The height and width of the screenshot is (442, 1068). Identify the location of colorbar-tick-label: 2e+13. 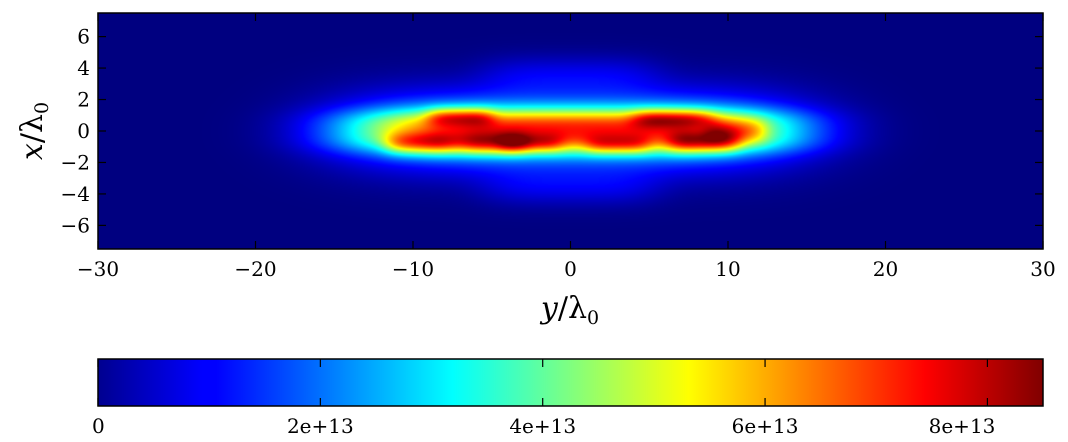
(320, 426).